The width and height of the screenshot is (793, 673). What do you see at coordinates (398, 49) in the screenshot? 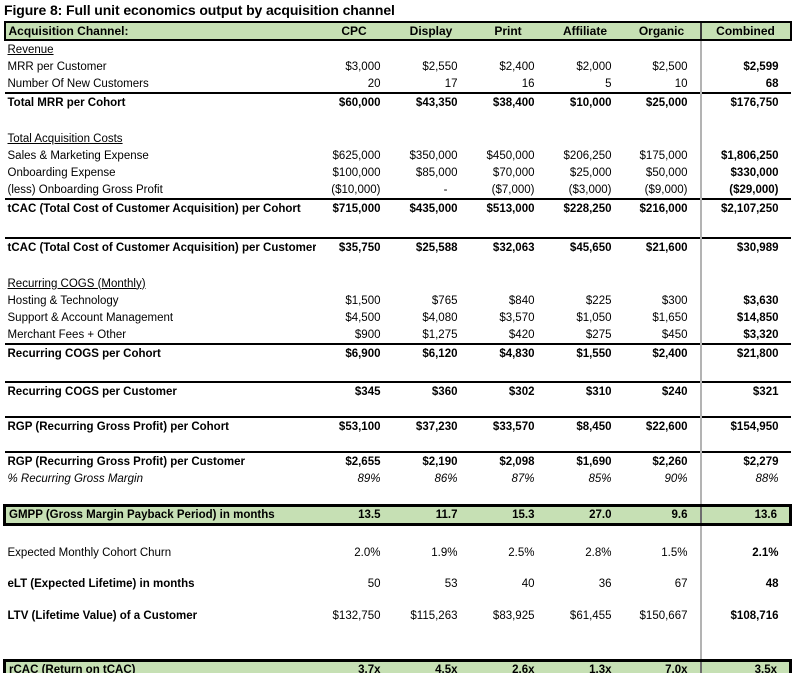
I see `table-row: Revenue` at bounding box center [398, 49].